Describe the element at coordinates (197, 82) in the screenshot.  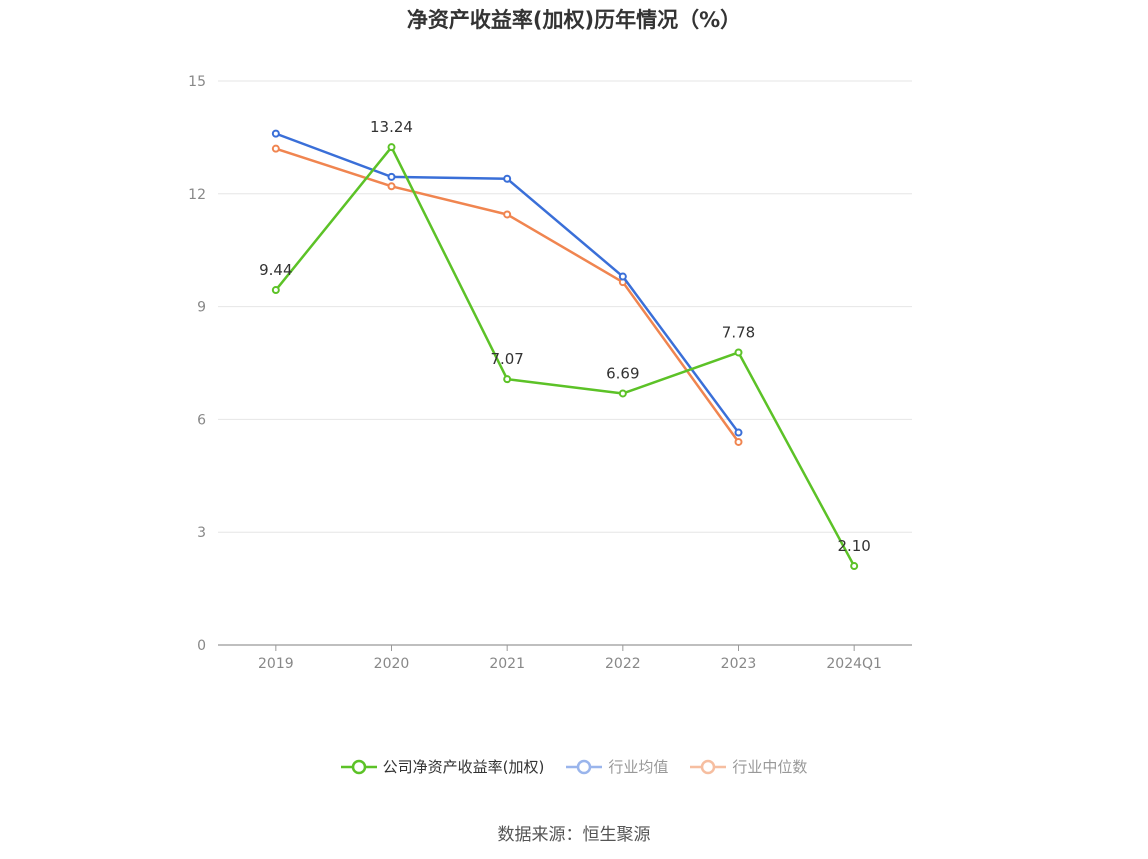
I see `y-tick-label: 15` at that location.